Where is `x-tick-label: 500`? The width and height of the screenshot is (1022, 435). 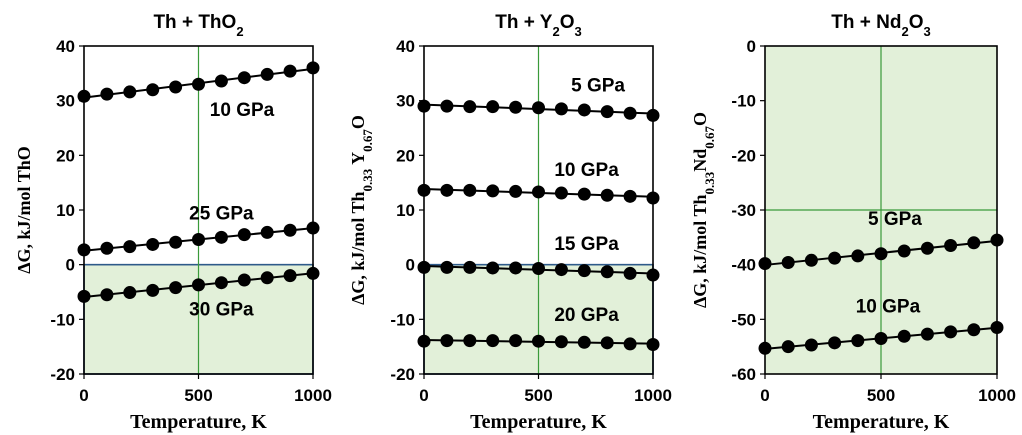 x-tick-label: 500 is located at coordinates (881, 395).